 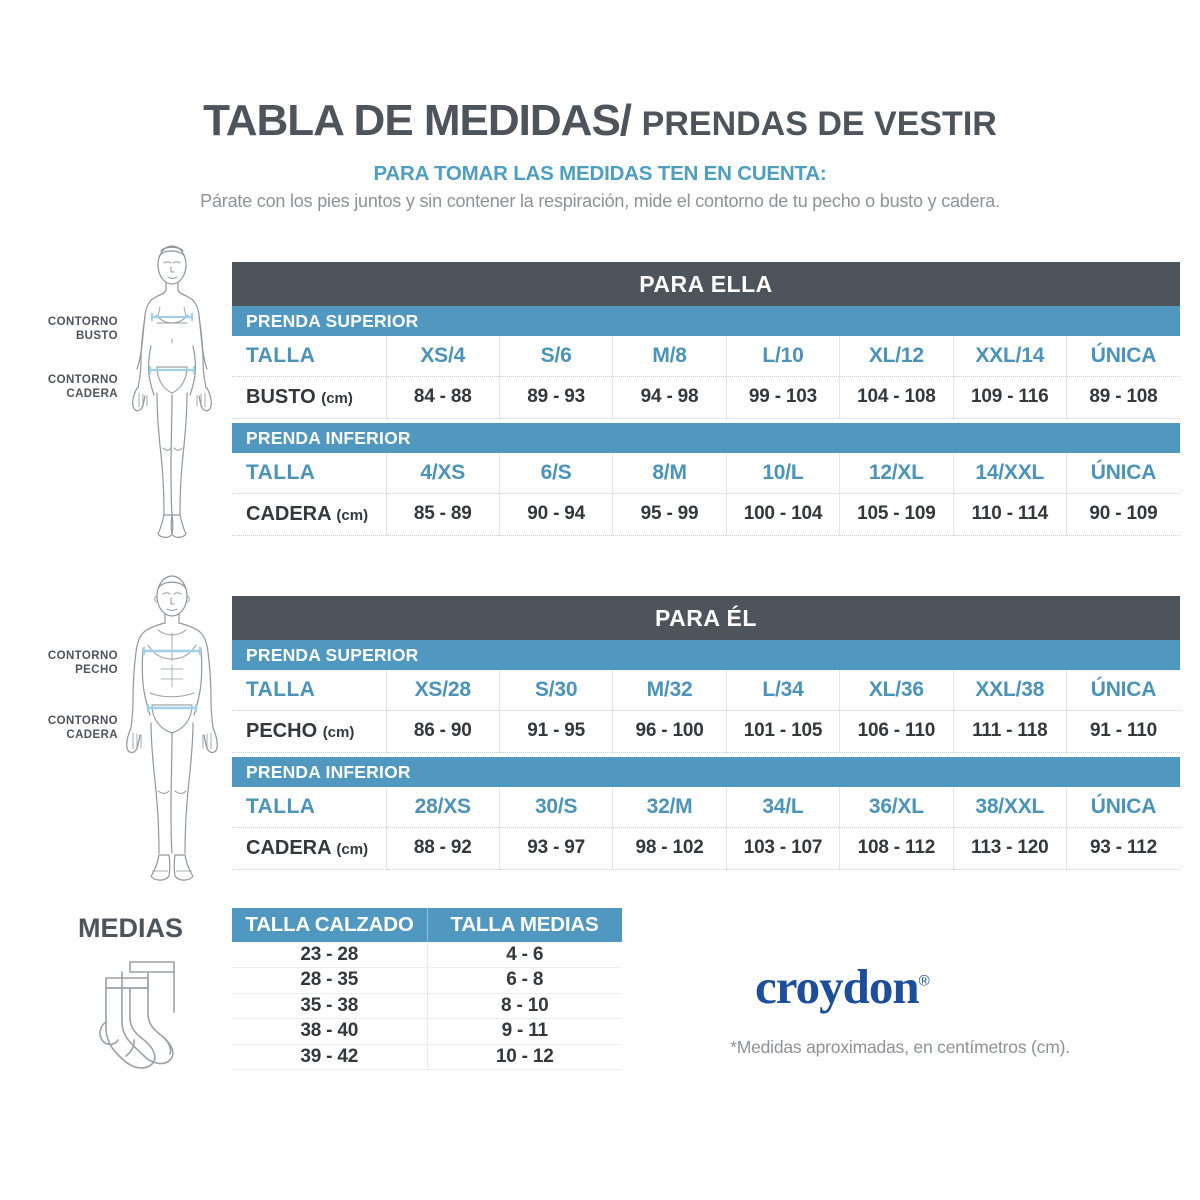 What do you see at coordinates (309, 690) in the screenshot?
I see `men-upper-size-header: TALLA` at bounding box center [309, 690].